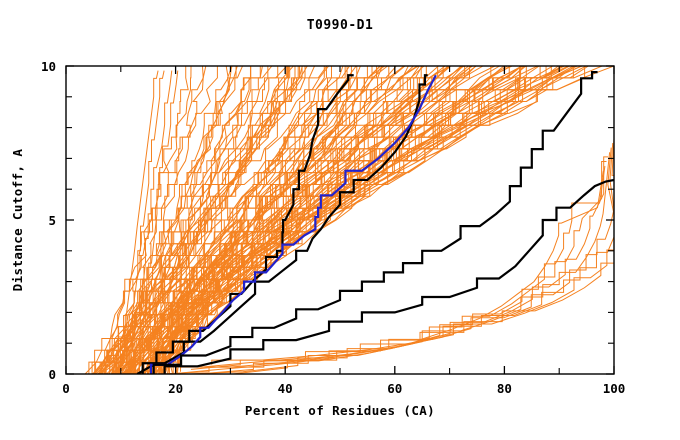 Image resolution: width=680 pixels, height=440 pixels. Describe the element at coordinates (48, 66) in the screenshot. I see `y-tick-label: 10` at that location.